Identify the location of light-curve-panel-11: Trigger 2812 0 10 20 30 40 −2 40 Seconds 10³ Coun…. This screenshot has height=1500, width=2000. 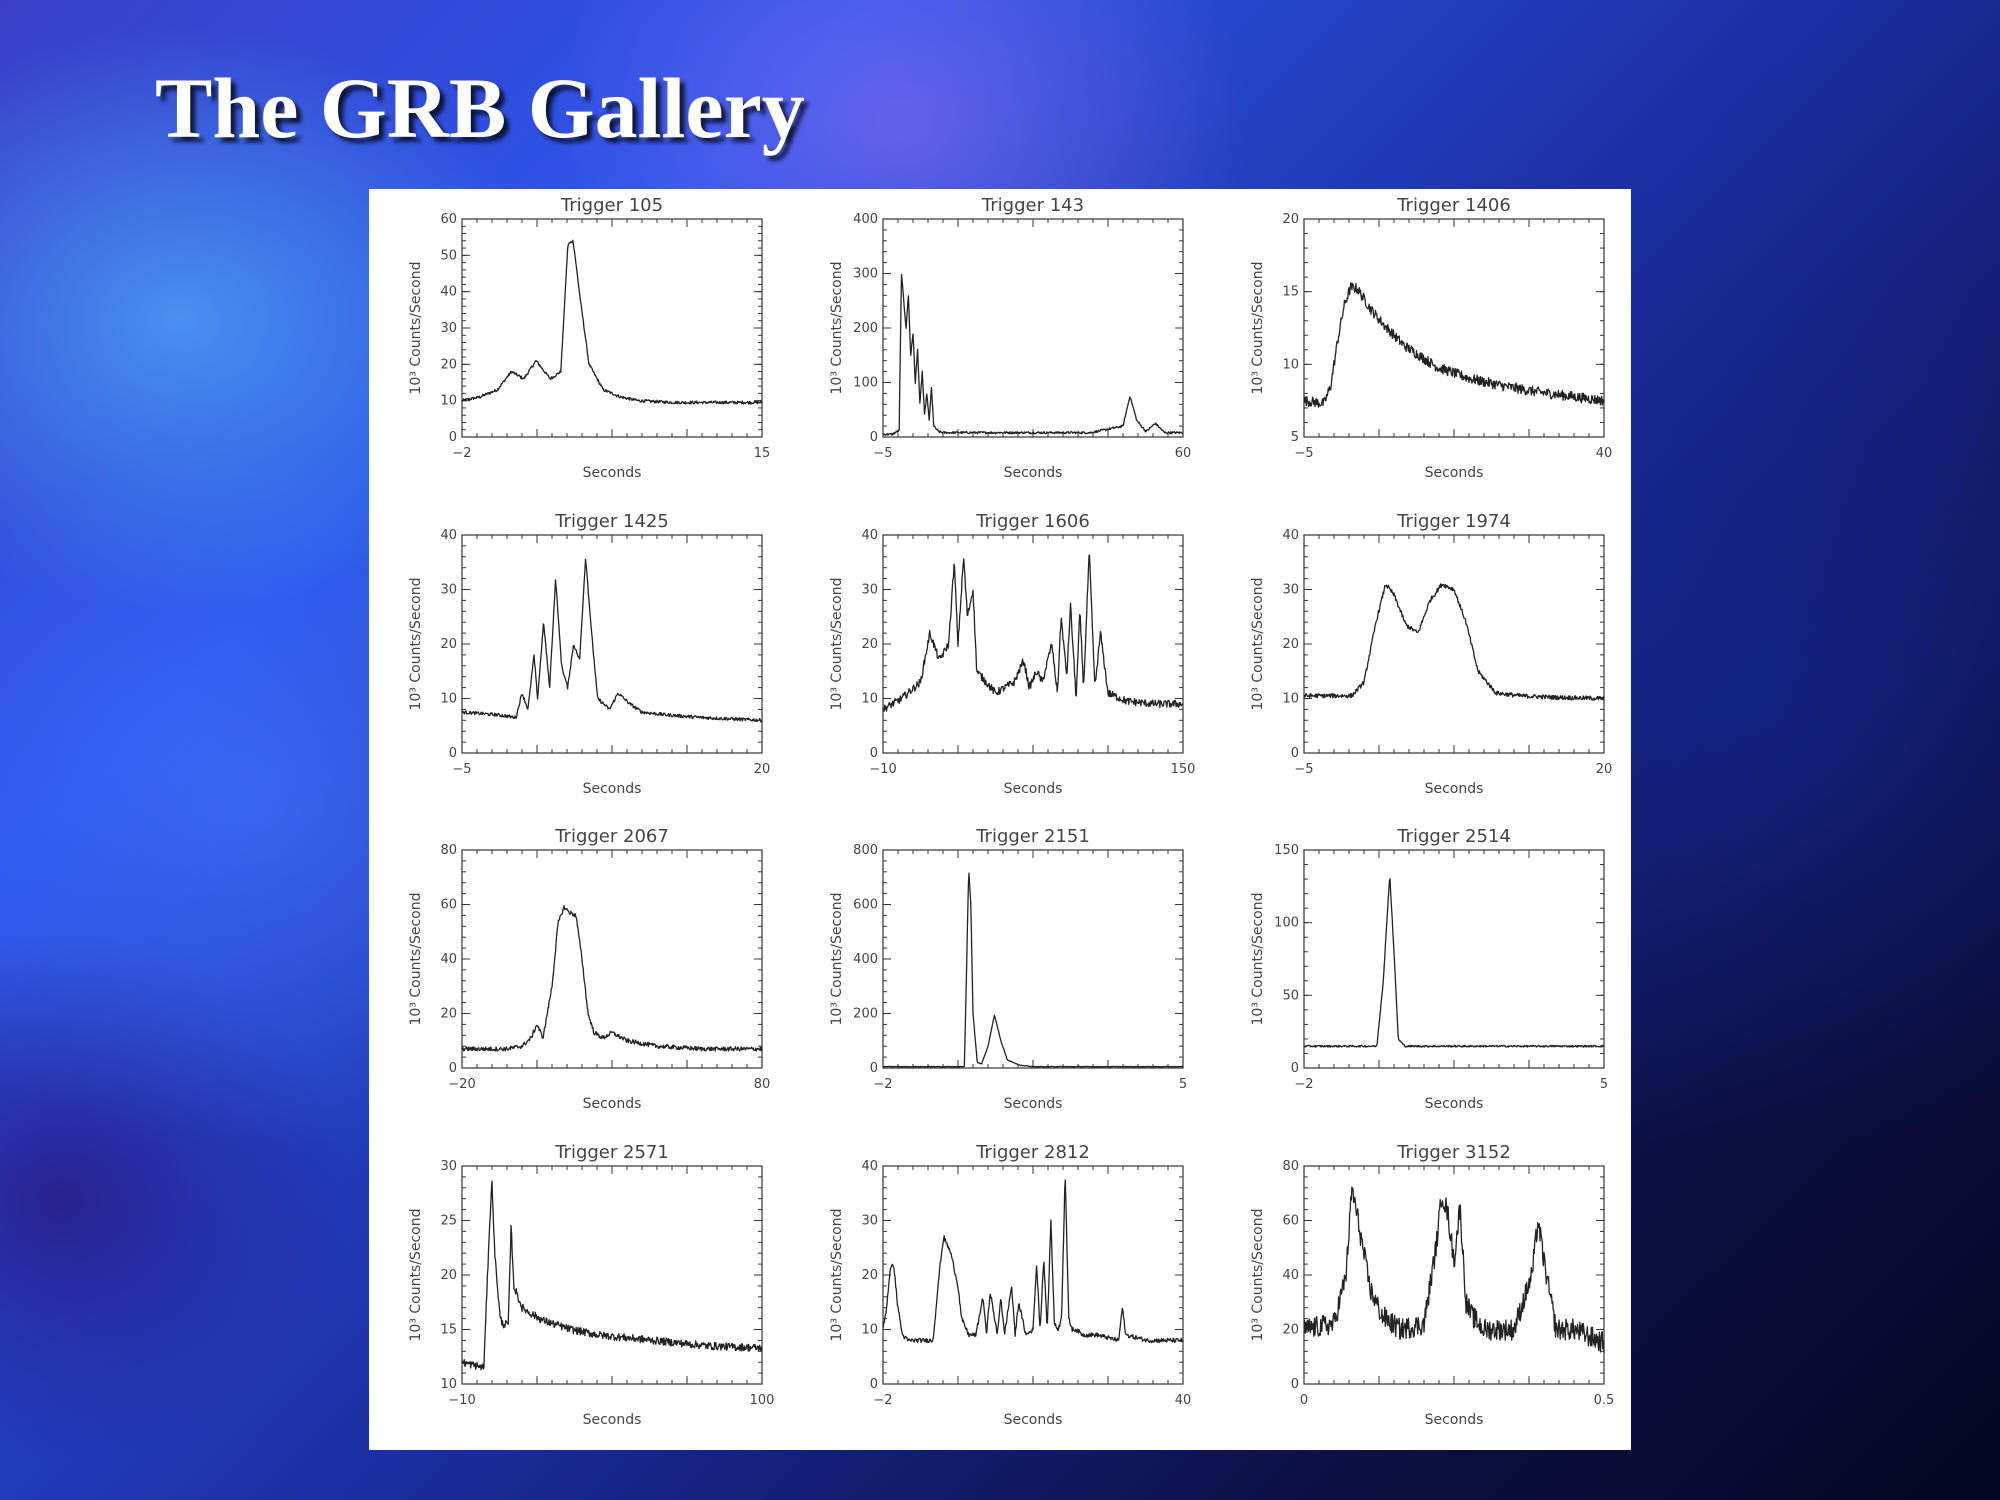
(1010, 1285).